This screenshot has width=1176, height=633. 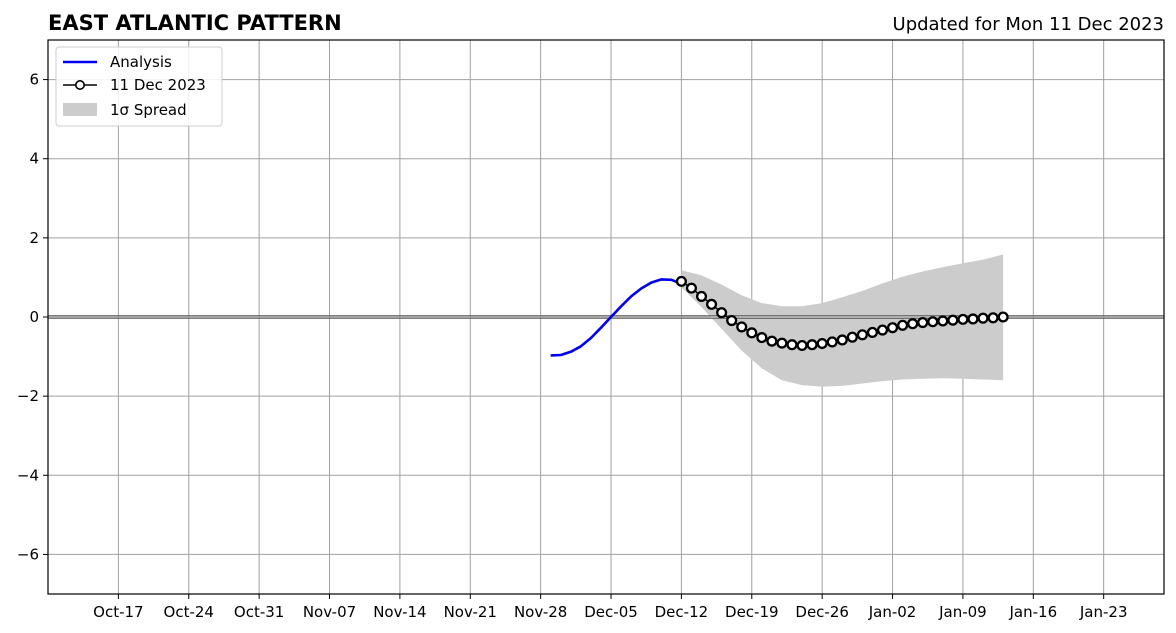 I want to click on y-tick-label: −4, so click(x=28, y=475).